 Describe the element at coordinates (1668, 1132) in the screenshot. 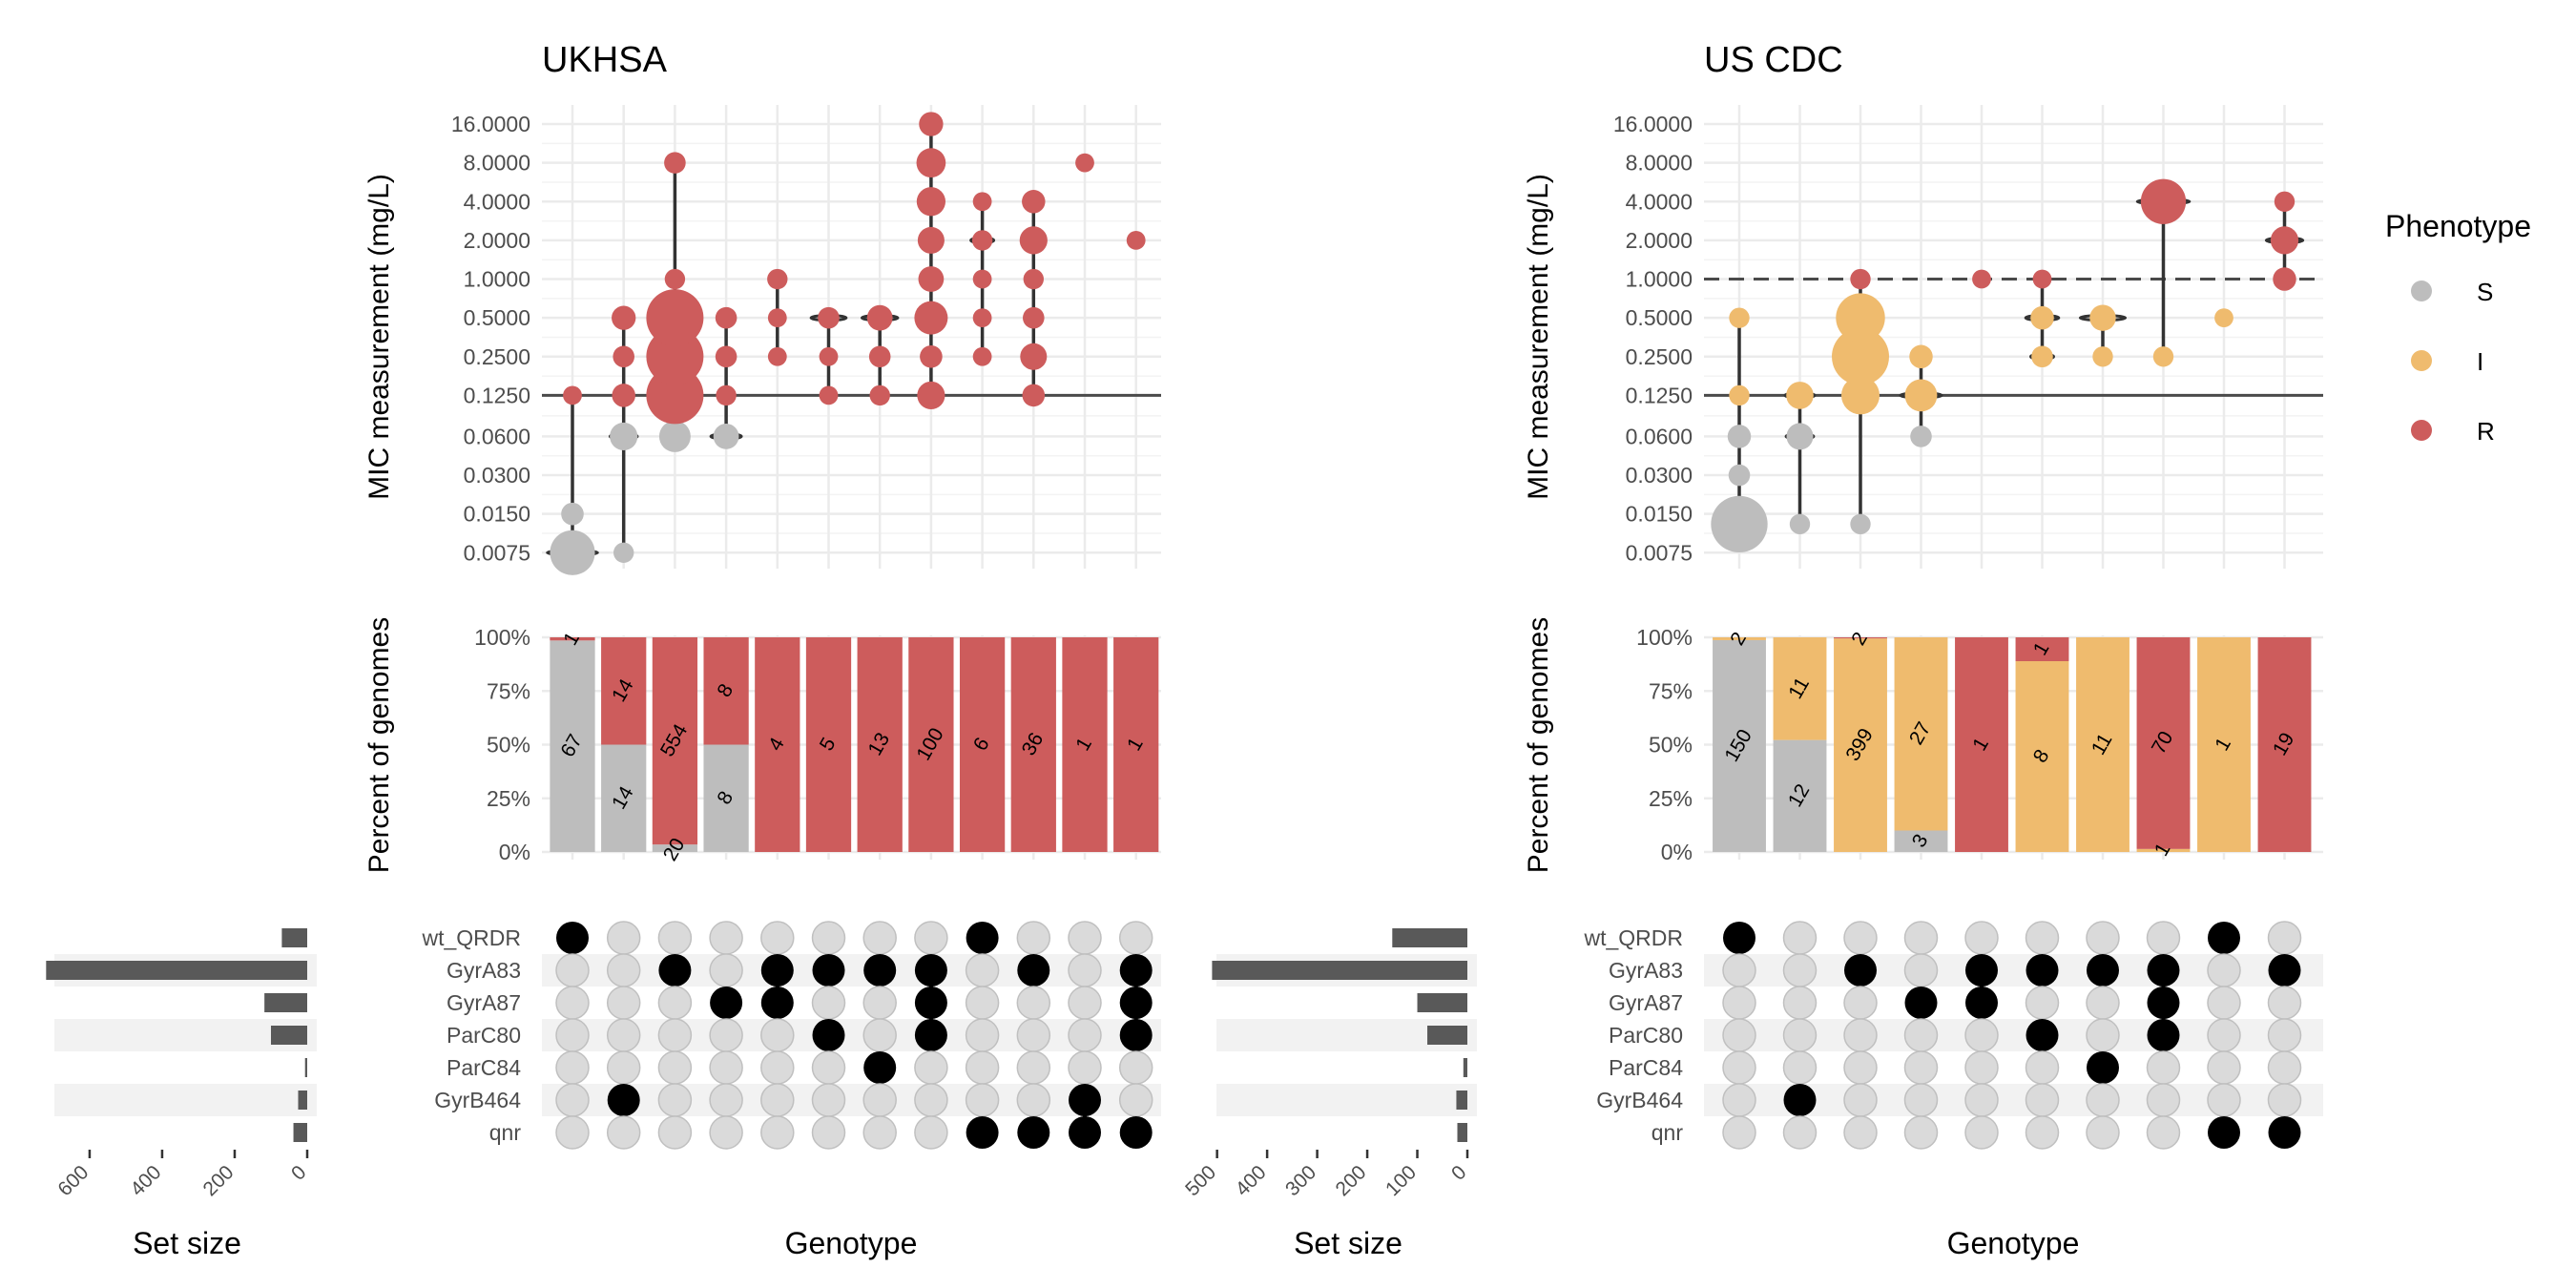

I see `matrix-set-label: qnr` at that location.